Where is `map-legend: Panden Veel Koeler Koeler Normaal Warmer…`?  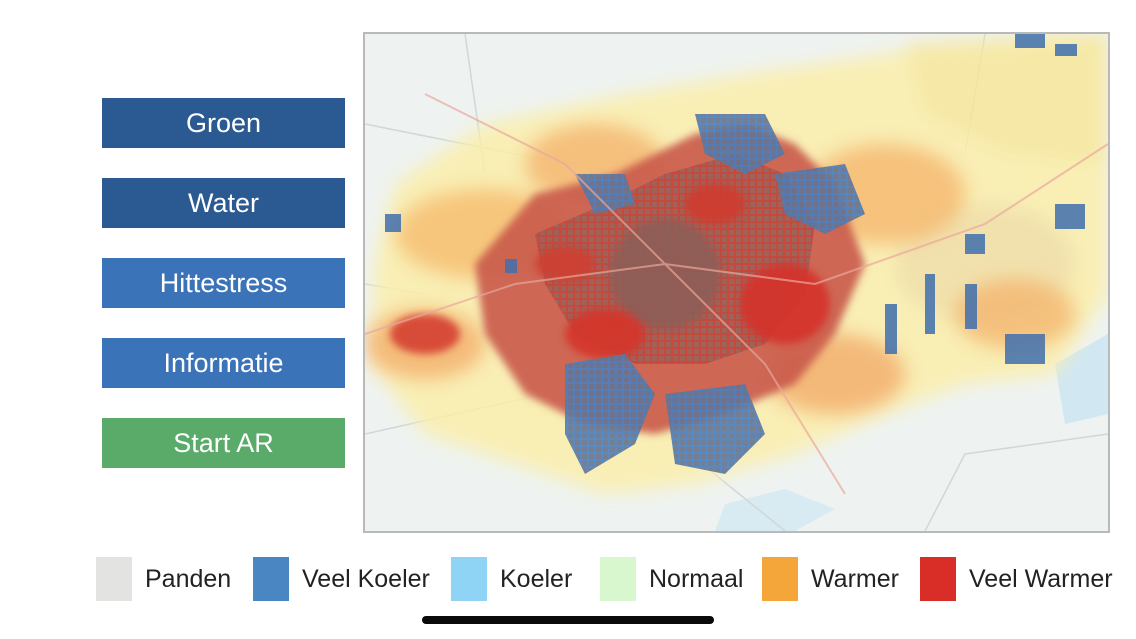
map-legend: Panden Veel Koeler Koeler Normaal Warmer… is located at coordinates (606, 579).